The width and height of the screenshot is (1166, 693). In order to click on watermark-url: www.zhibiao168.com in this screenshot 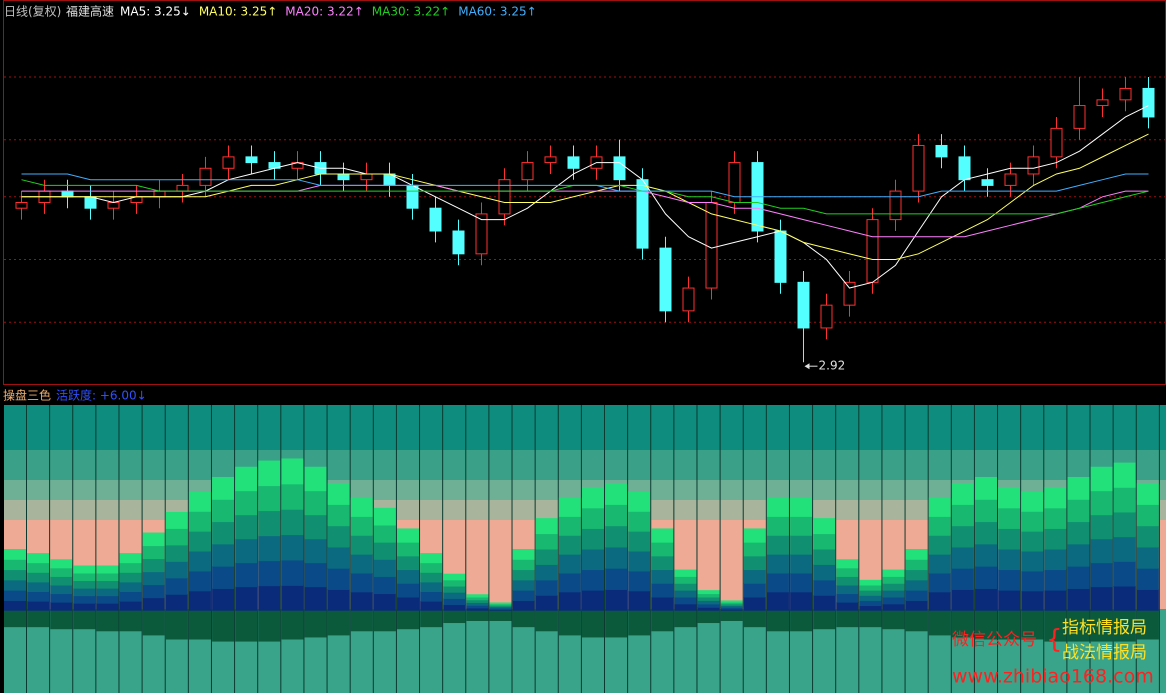, I will do `click(1053, 677)`.